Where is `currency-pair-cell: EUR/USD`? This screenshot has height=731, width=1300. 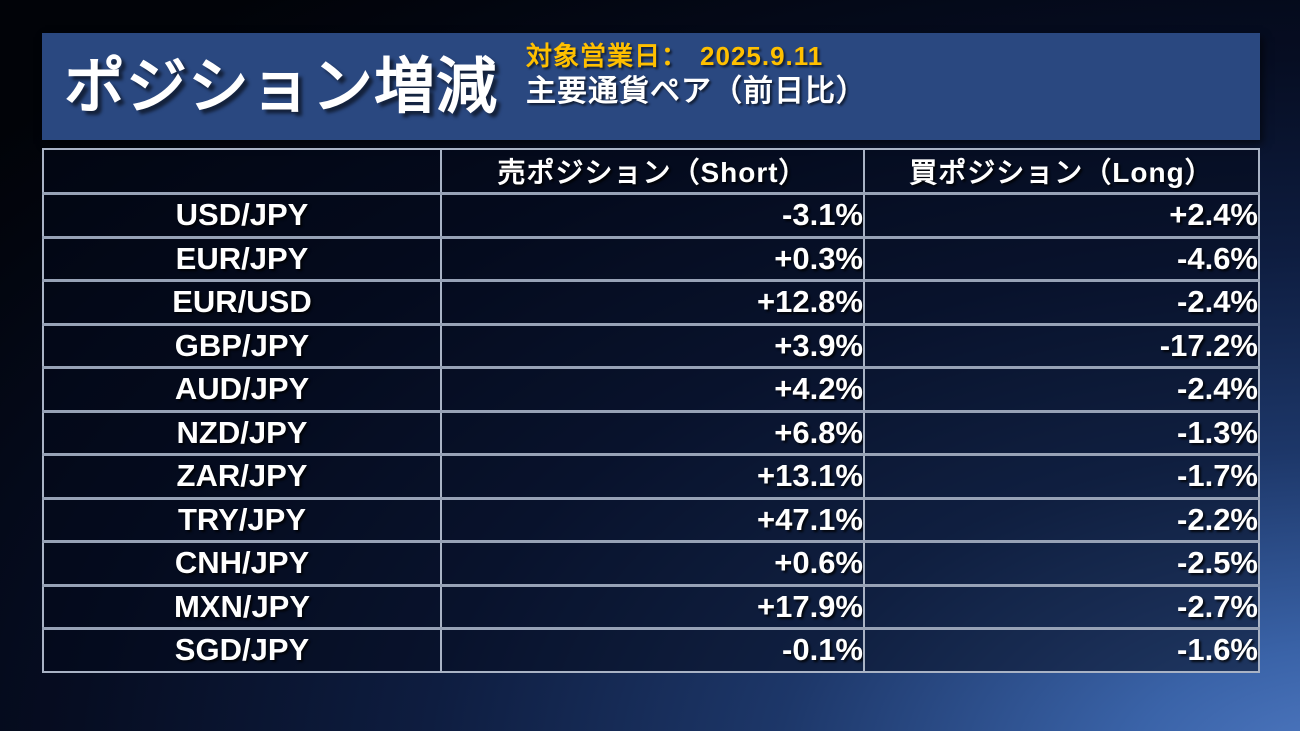
currency-pair-cell: EUR/USD is located at coordinates (242, 301).